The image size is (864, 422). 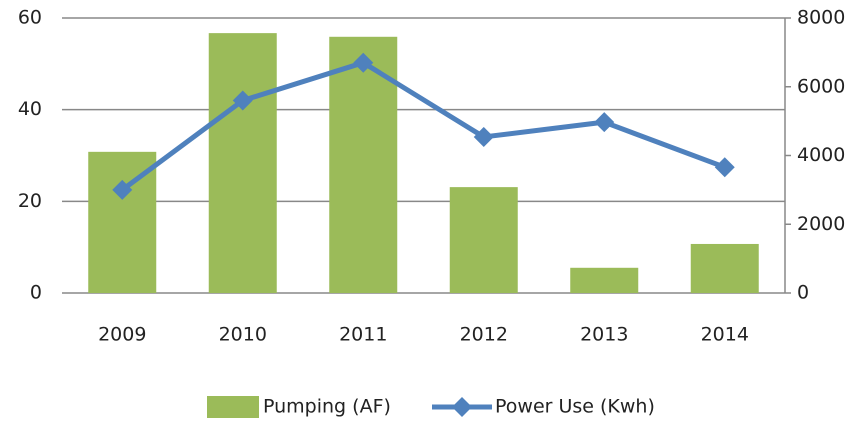 I want to click on x-tick-label: 2014, so click(x=725, y=335).